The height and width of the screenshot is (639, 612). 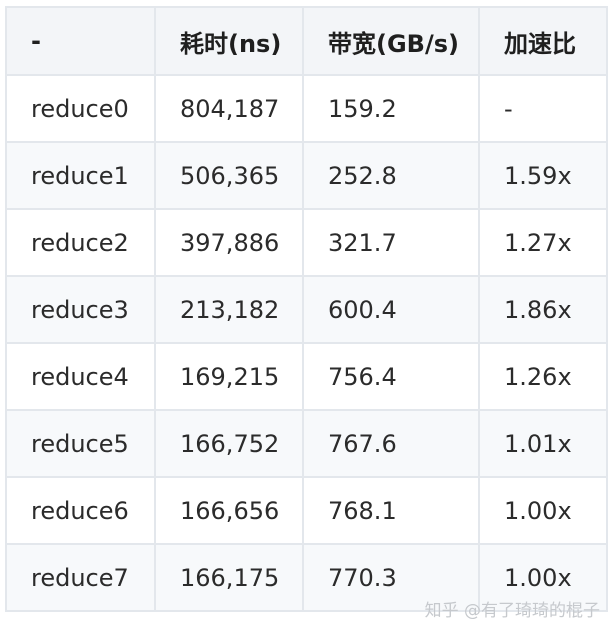 What do you see at coordinates (229, 41) in the screenshot?
I see `header-time: 耗时(ns)` at bounding box center [229, 41].